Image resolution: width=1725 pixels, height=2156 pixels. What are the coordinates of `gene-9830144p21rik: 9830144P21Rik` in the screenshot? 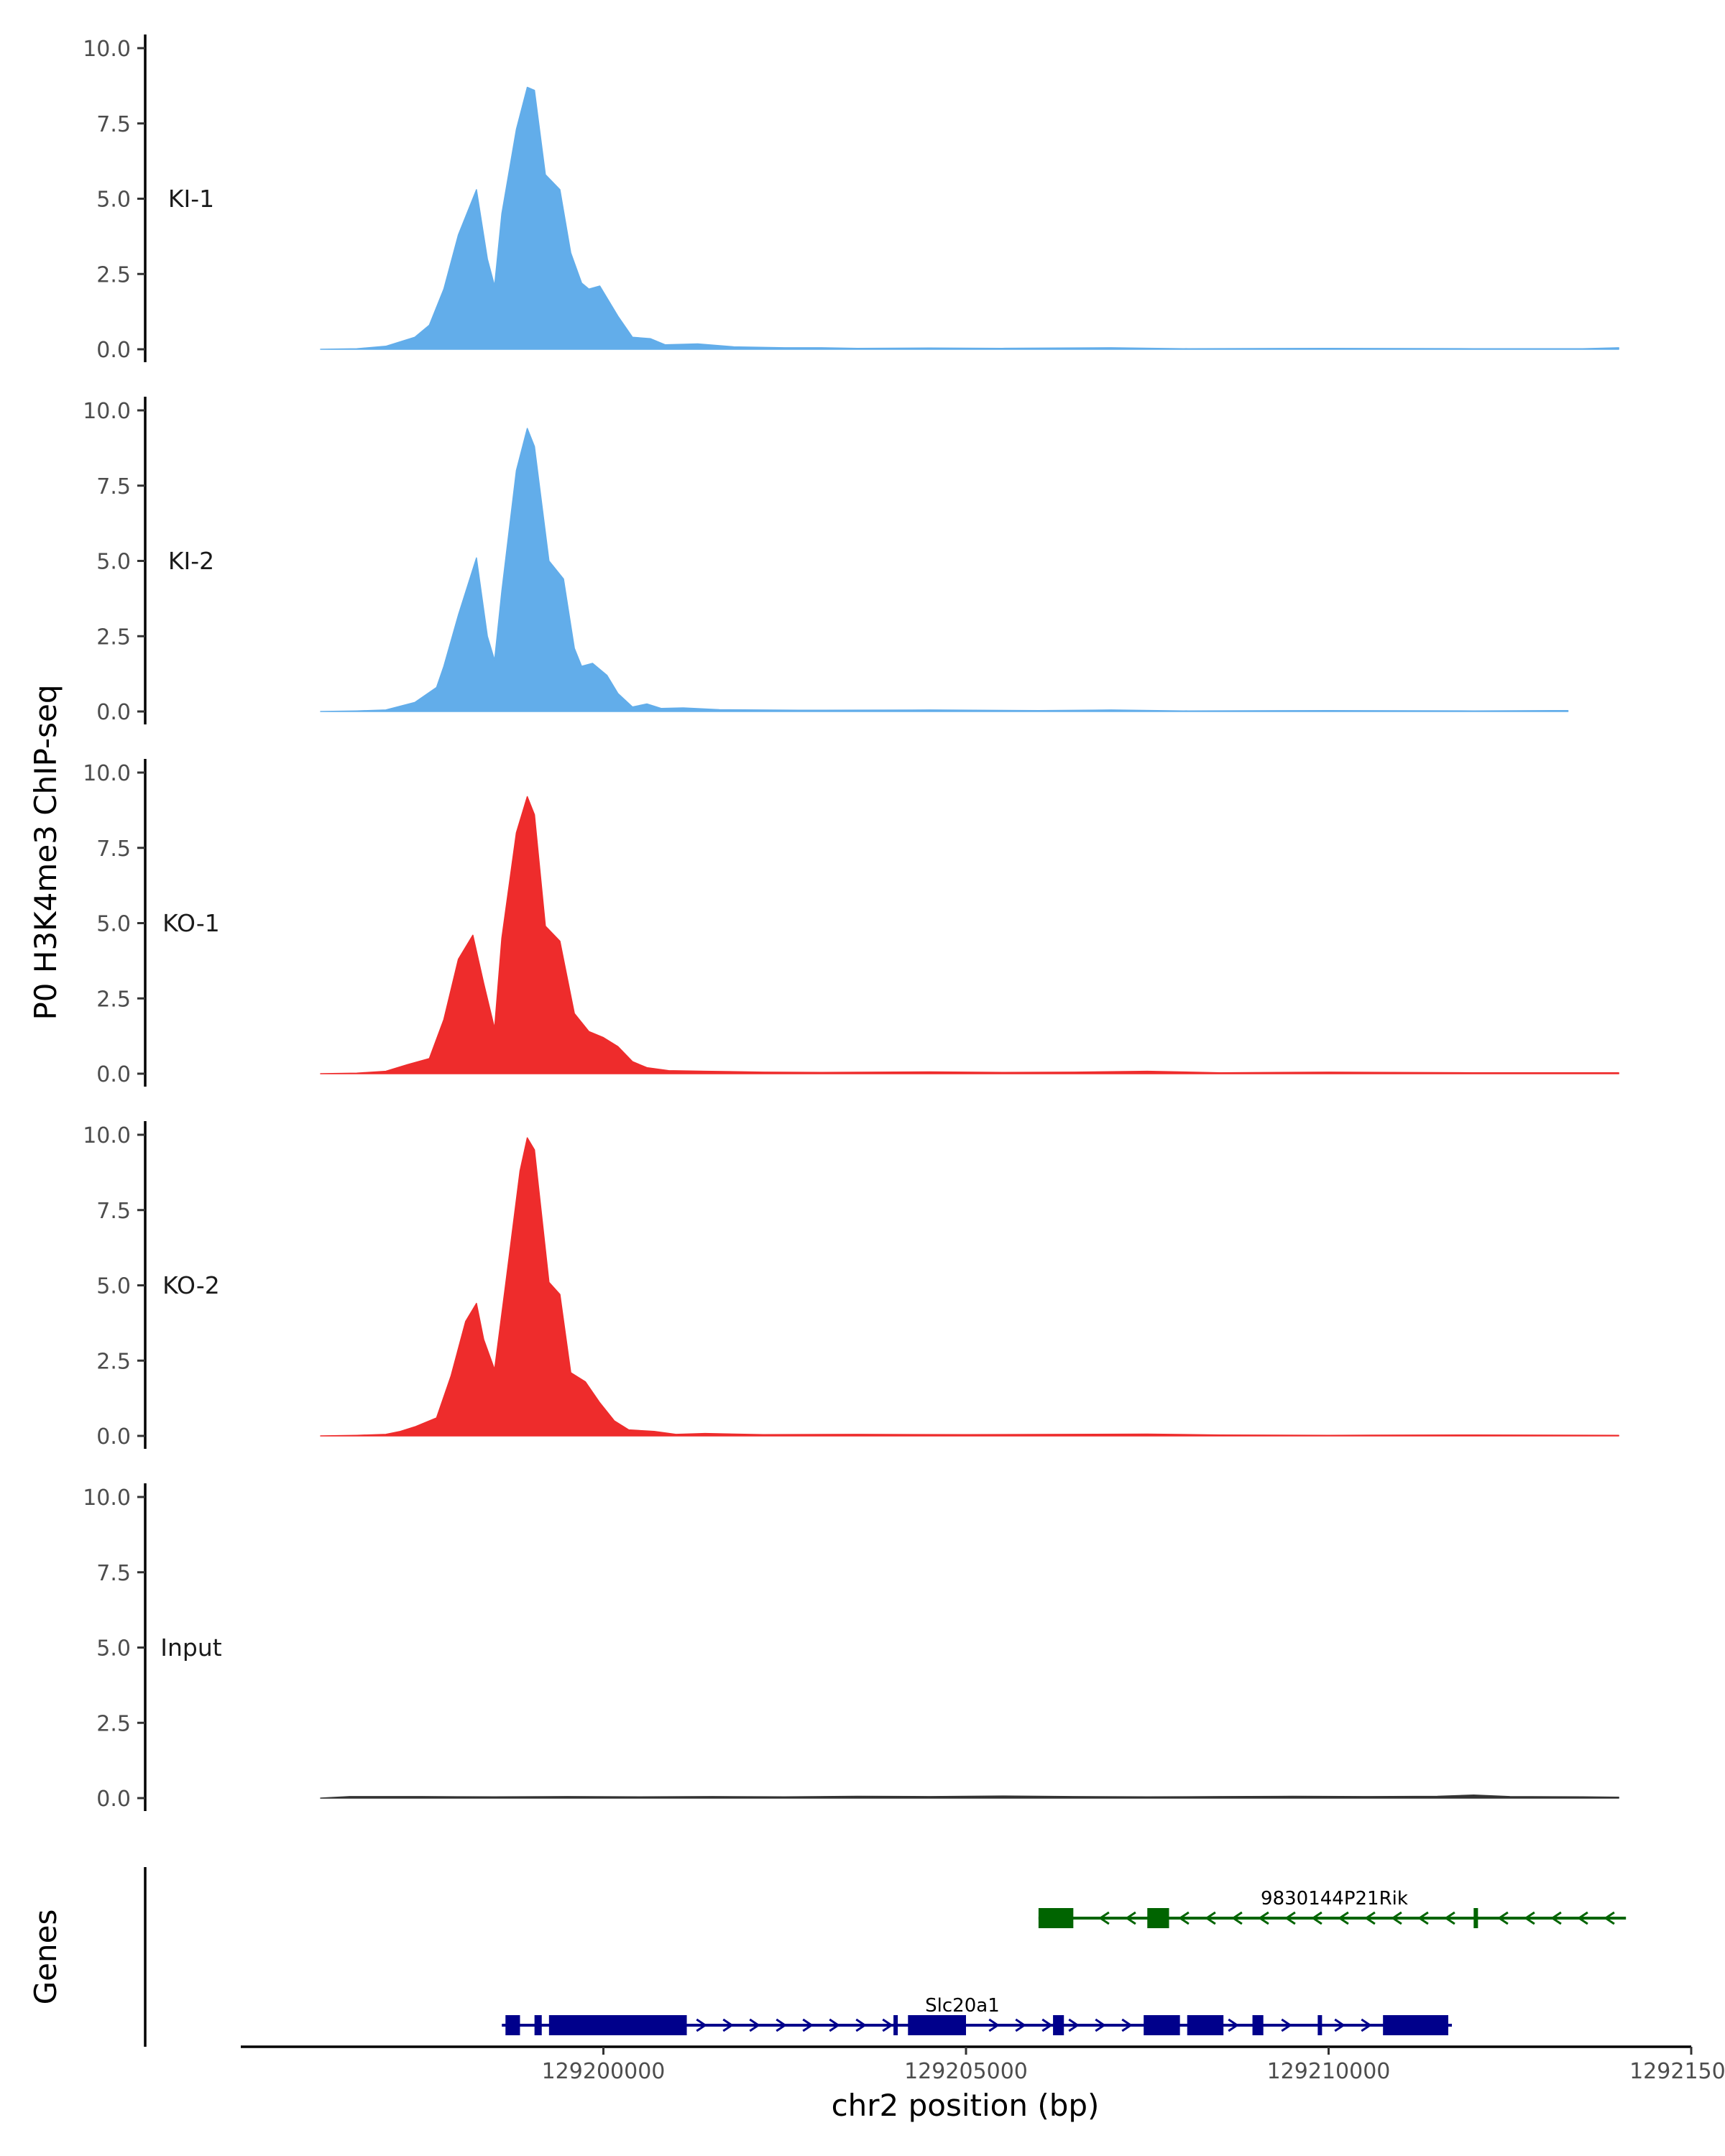 It's located at (1332, 1908).